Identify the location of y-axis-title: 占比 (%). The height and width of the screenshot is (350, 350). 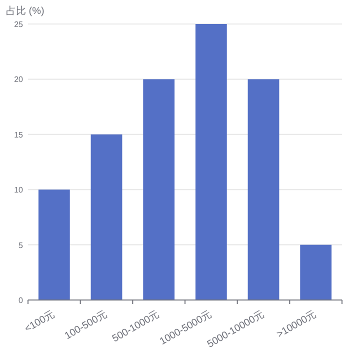
(25, 11).